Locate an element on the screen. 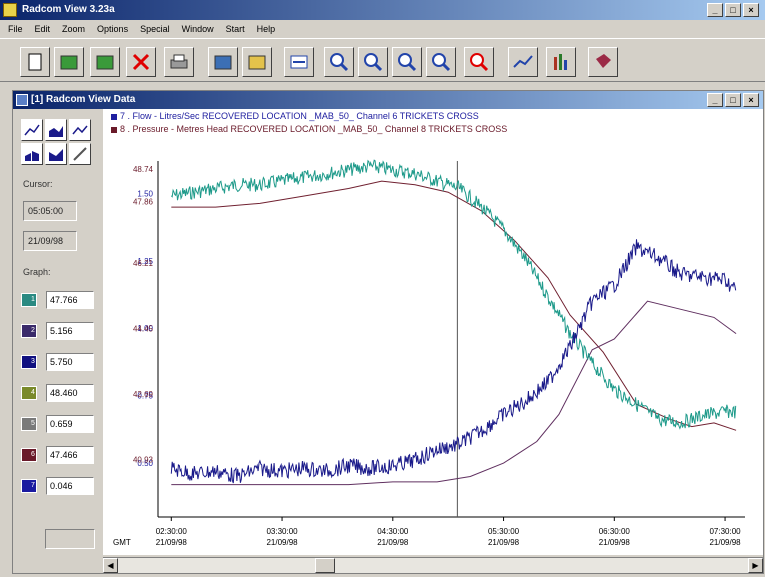  zoom-2-icon is located at coordinates (373, 62).